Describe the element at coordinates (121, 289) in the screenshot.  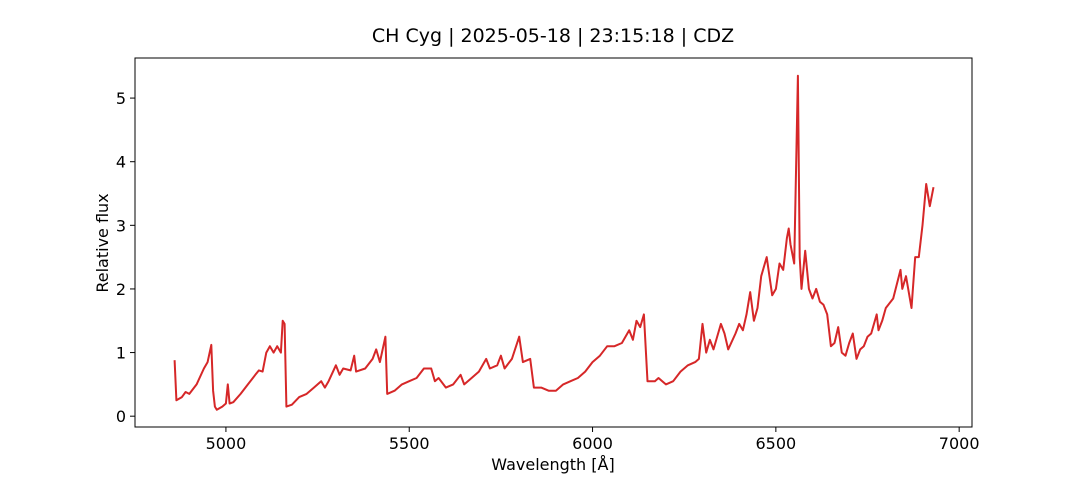
I see `y-tick-label: 2` at that location.